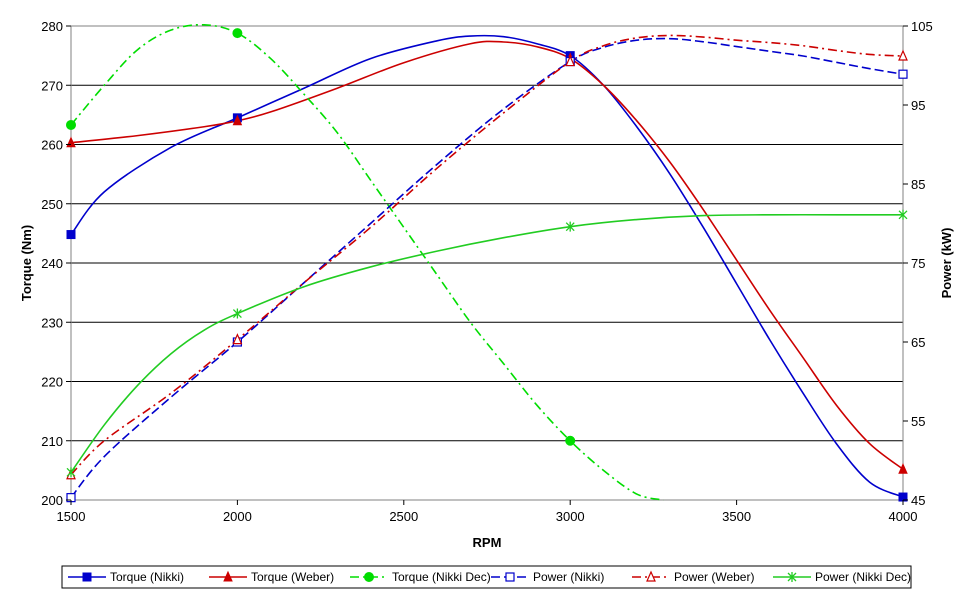 The width and height of the screenshot is (975, 598). I want to click on x-tick-label-2000: 2000, so click(237, 516).